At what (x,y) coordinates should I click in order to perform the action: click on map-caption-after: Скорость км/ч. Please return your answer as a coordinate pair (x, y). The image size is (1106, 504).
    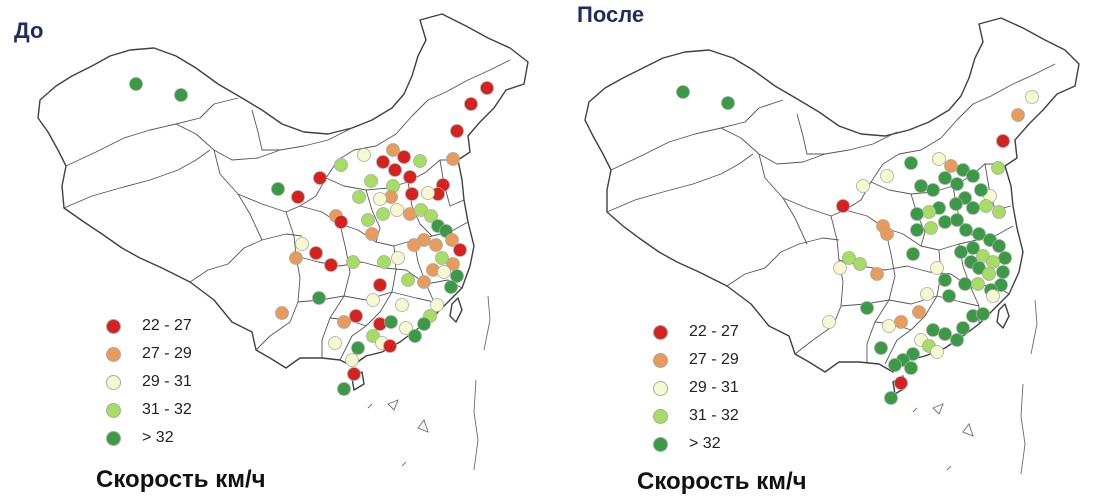
    Looking at the image, I should click on (722, 481).